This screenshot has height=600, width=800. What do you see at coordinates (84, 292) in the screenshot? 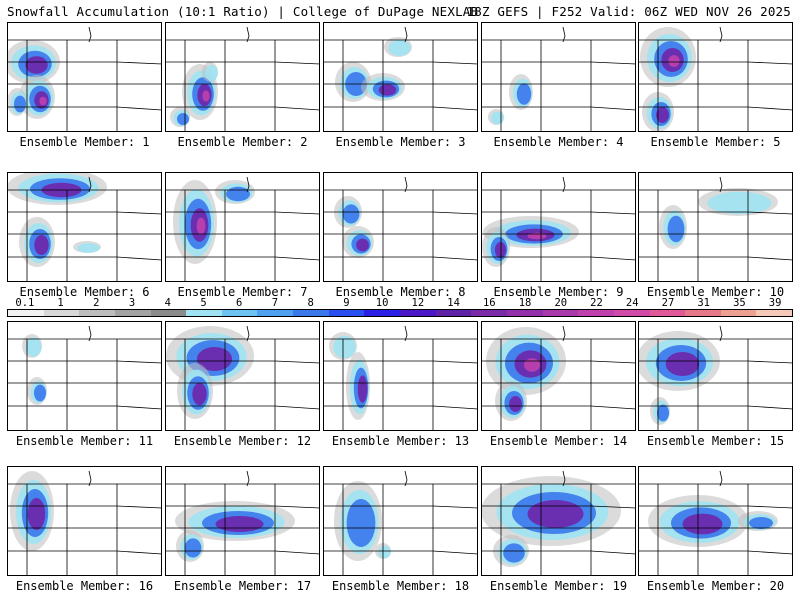
I see `ensemble-member-caption: Ensemble Member: 6` at bounding box center [84, 292].